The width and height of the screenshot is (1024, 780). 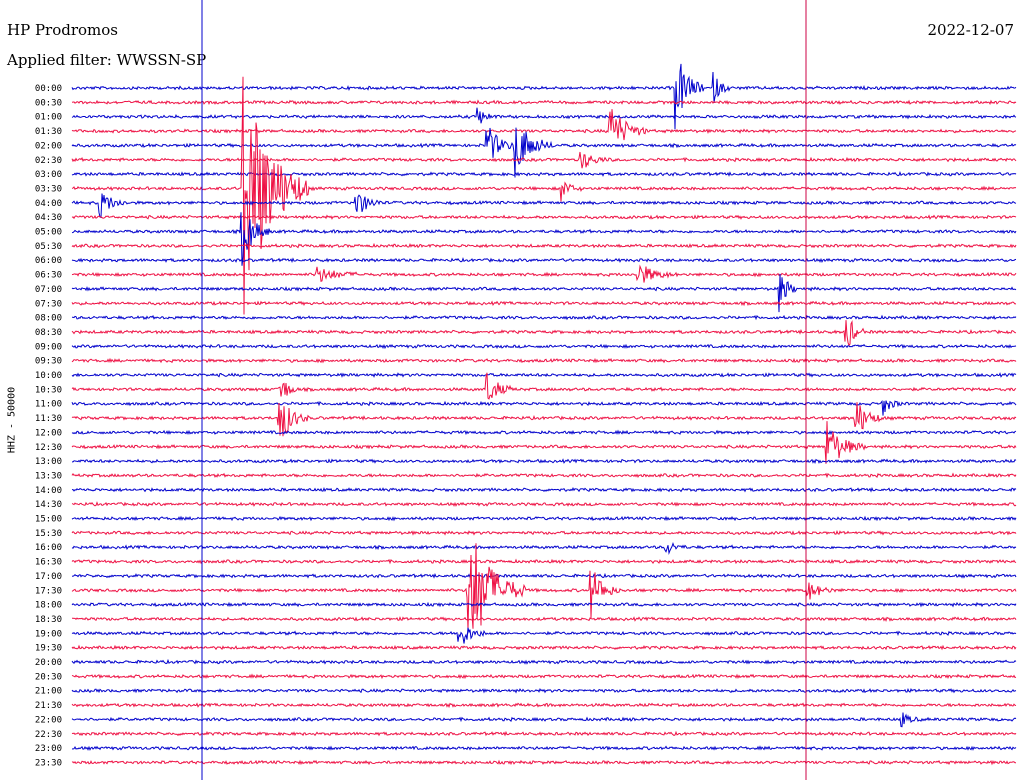 What do you see at coordinates (107, 60) in the screenshot?
I see `filter-subtitle: Applied filter: WWSSN-SP` at bounding box center [107, 60].